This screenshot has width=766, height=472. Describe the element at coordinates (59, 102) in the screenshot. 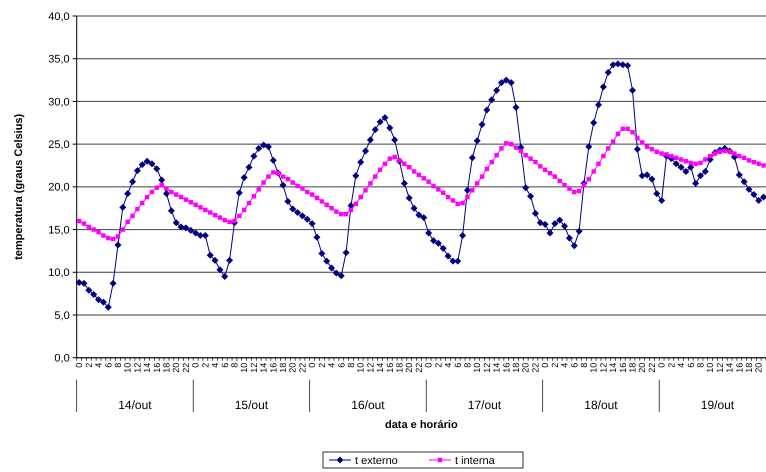

I see `y-tick-label: 30,0` at that location.